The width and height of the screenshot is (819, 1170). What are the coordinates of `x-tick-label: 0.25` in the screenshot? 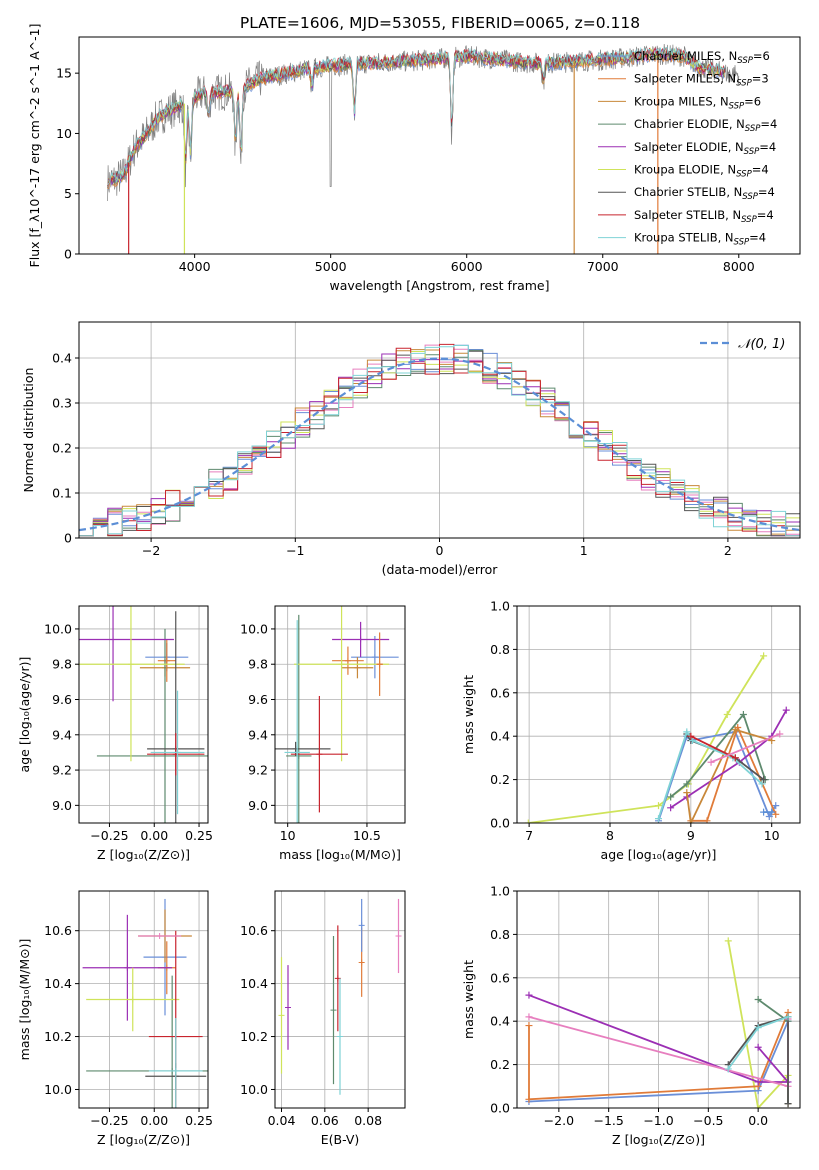 It's located at (199, 835).